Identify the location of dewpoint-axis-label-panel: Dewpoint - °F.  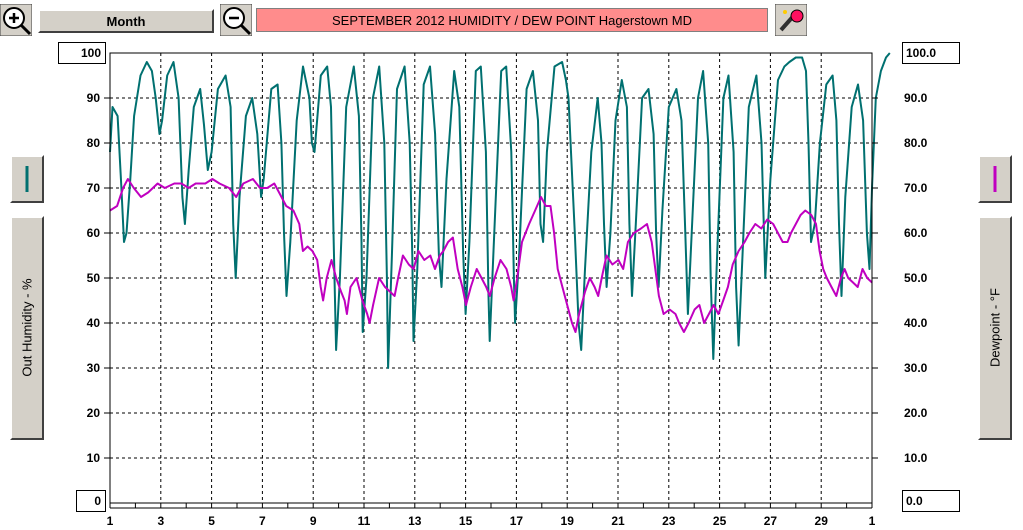
(995, 328).